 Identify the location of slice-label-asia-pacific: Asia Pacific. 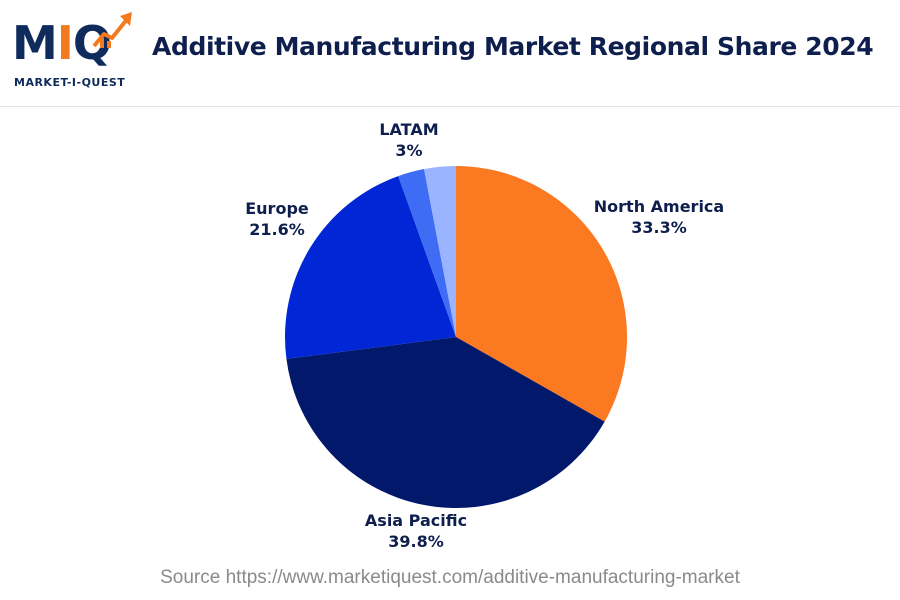
(416, 520).